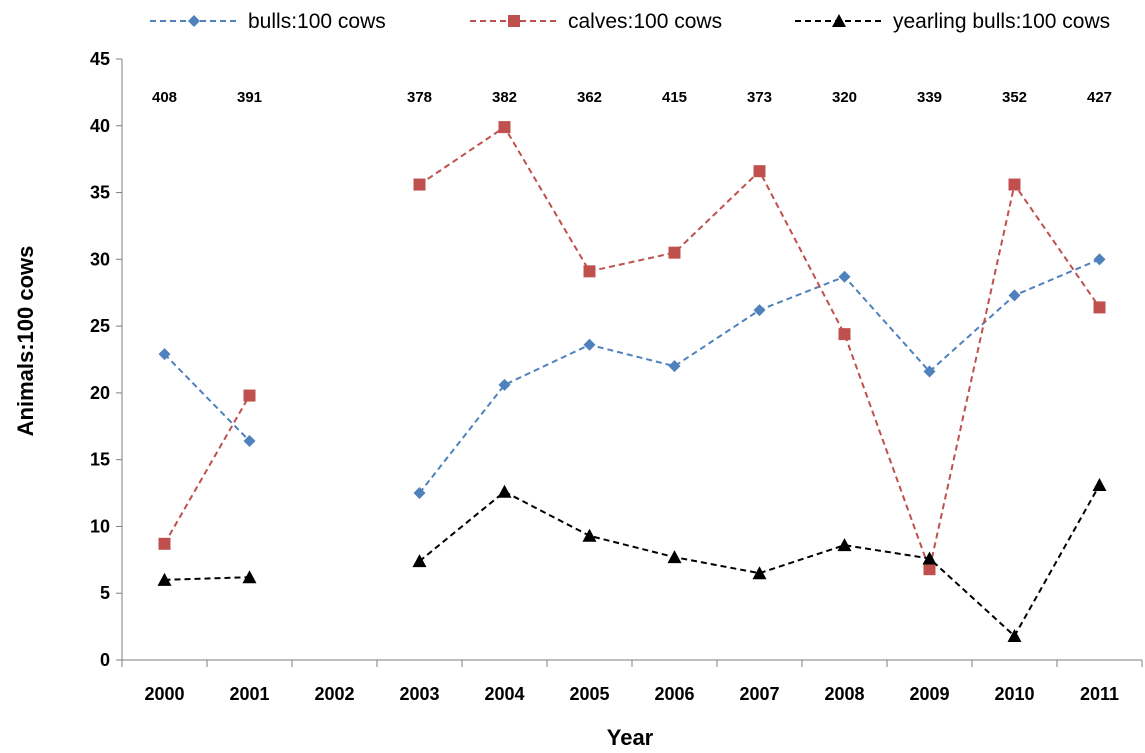 This screenshot has height=753, width=1145. What do you see at coordinates (25, 341) in the screenshot?
I see `y-axis-title: Animals:100 cows` at bounding box center [25, 341].